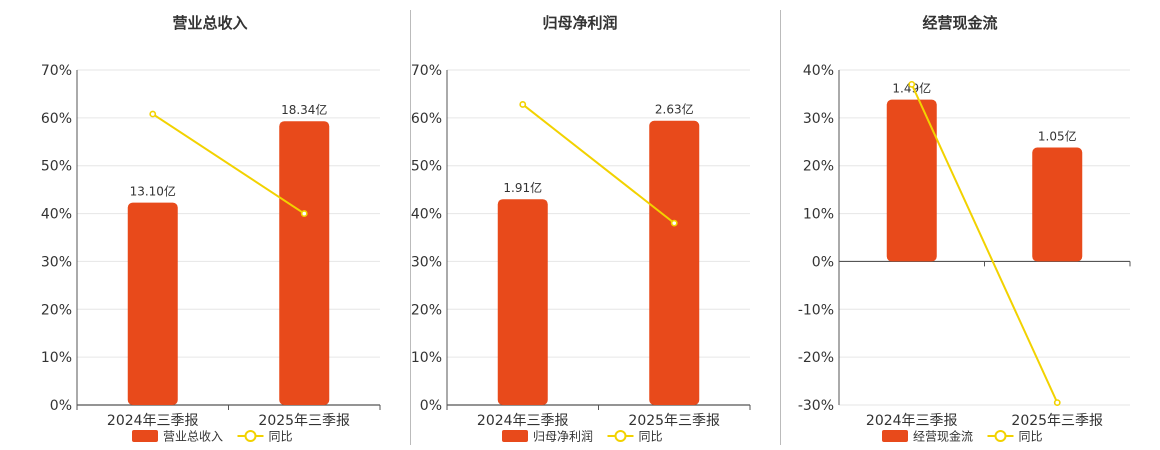  Describe the element at coordinates (943, 436) in the screenshot. I see `legend-label: 经营现金流` at that location.